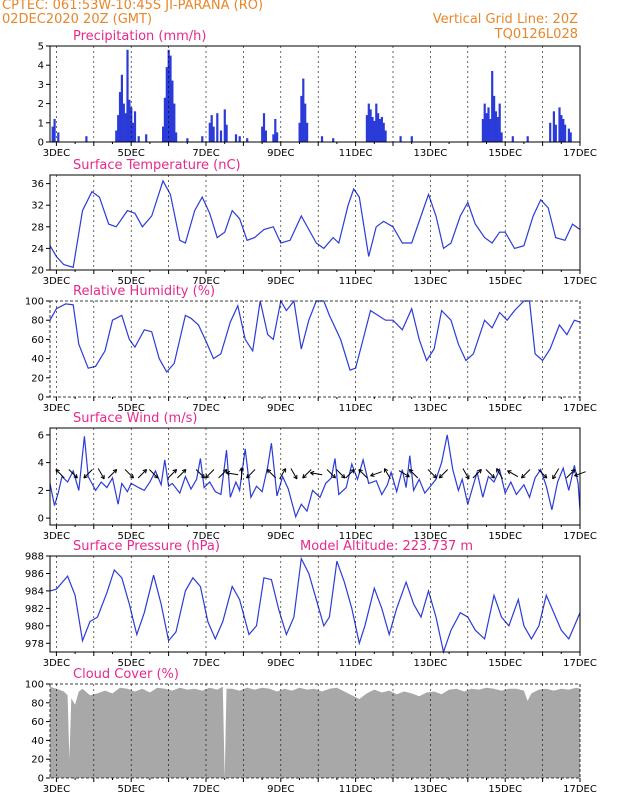  What do you see at coordinates (77, 19) in the screenshot?
I see `run-datetime: 02DEC2020 20Z (GMT)` at bounding box center [77, 19].